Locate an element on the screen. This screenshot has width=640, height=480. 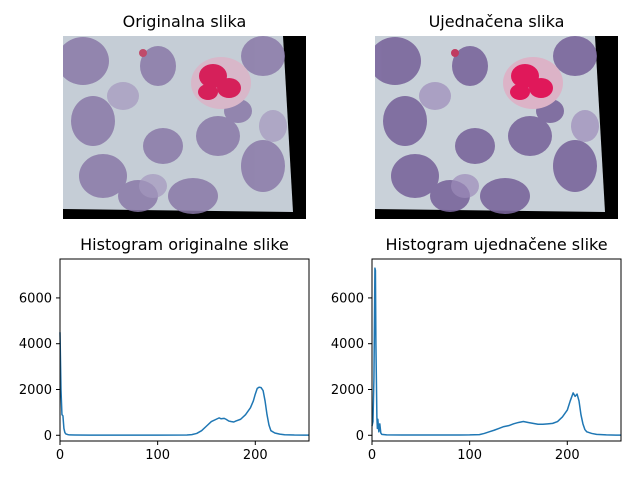
original-image-title: Originalna slika is located at coordinates (184, 21).